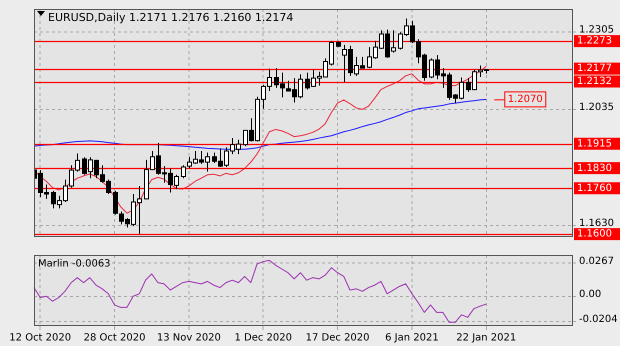  Describe the element at coordinates (171, 17) in the screenshot. I see `chart-title: EURUSD,Daily 1.2171 1.2176 1.2160 1.2174` at that location.